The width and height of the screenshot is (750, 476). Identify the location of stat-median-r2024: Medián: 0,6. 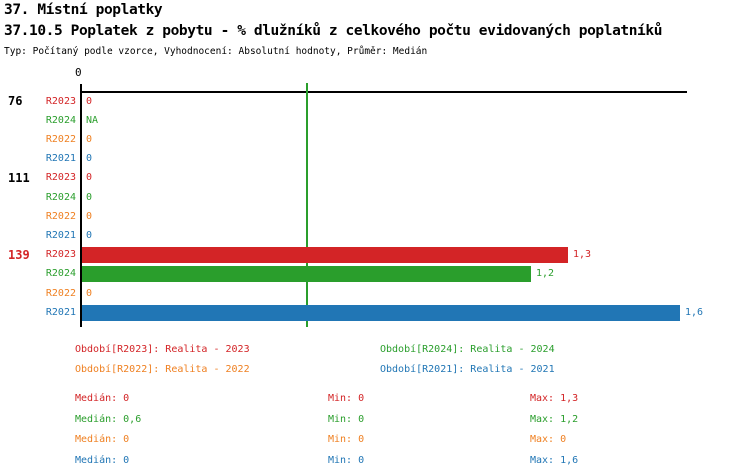
(108, 419).